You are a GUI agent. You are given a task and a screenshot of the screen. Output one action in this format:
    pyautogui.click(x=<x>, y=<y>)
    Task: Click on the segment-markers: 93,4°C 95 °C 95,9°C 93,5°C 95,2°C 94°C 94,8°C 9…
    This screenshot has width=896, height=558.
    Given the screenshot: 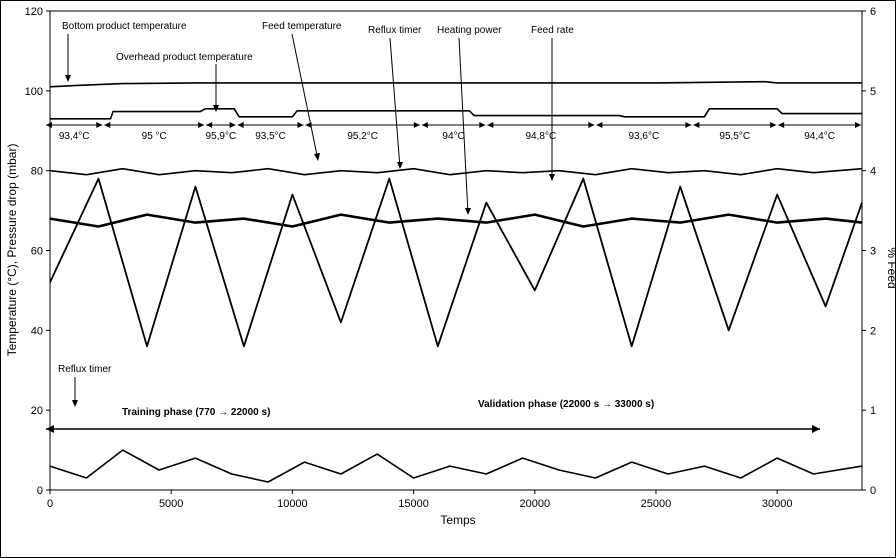 What is the action you would take?
    pyautogui.click(x=453, y=132)
    